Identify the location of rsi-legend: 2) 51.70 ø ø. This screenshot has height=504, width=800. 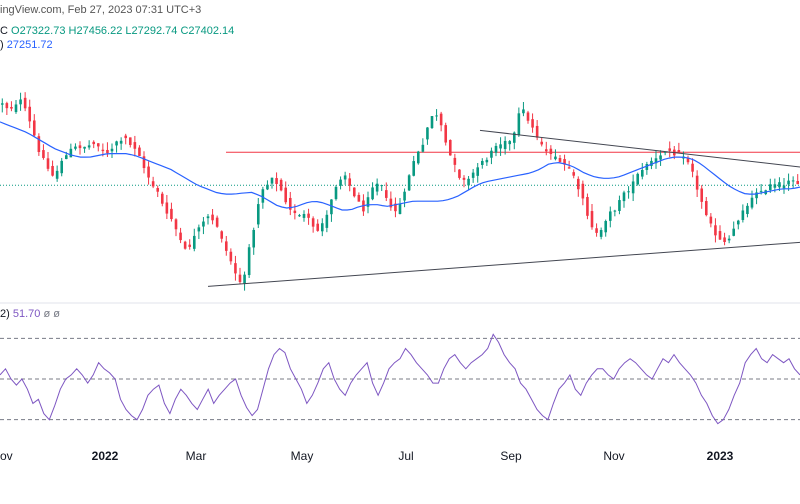
(30, 314).